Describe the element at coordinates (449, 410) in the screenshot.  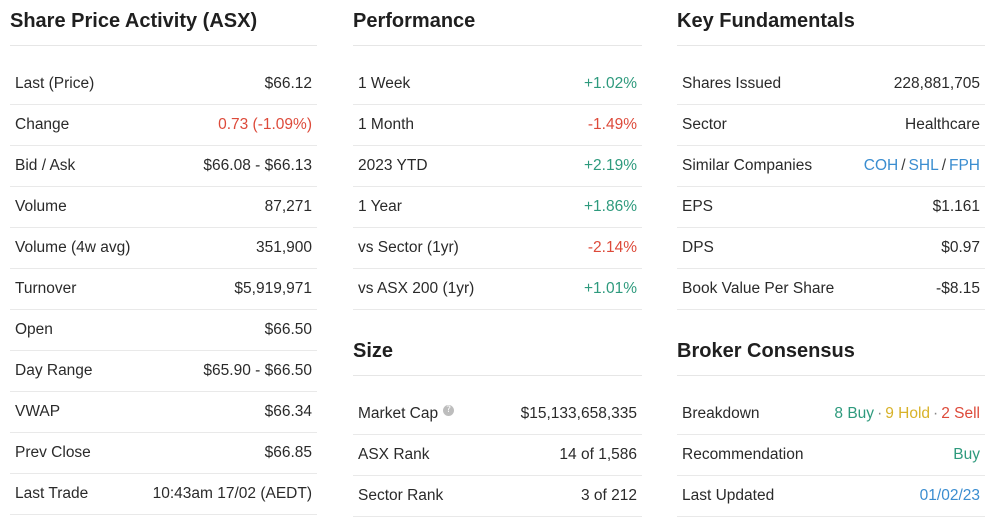
I see `info-icon: ?` at that location.